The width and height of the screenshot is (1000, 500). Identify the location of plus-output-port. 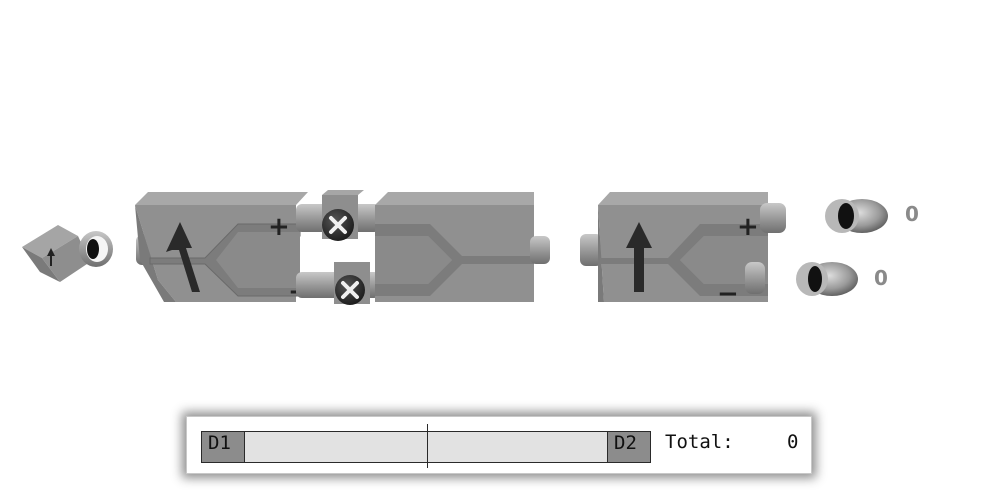
(773, 218).